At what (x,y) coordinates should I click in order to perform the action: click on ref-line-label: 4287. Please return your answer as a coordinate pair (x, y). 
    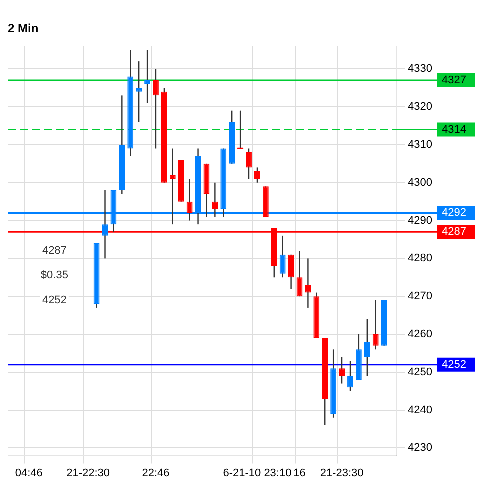
    Looking at the image, I should click on (454, 232).